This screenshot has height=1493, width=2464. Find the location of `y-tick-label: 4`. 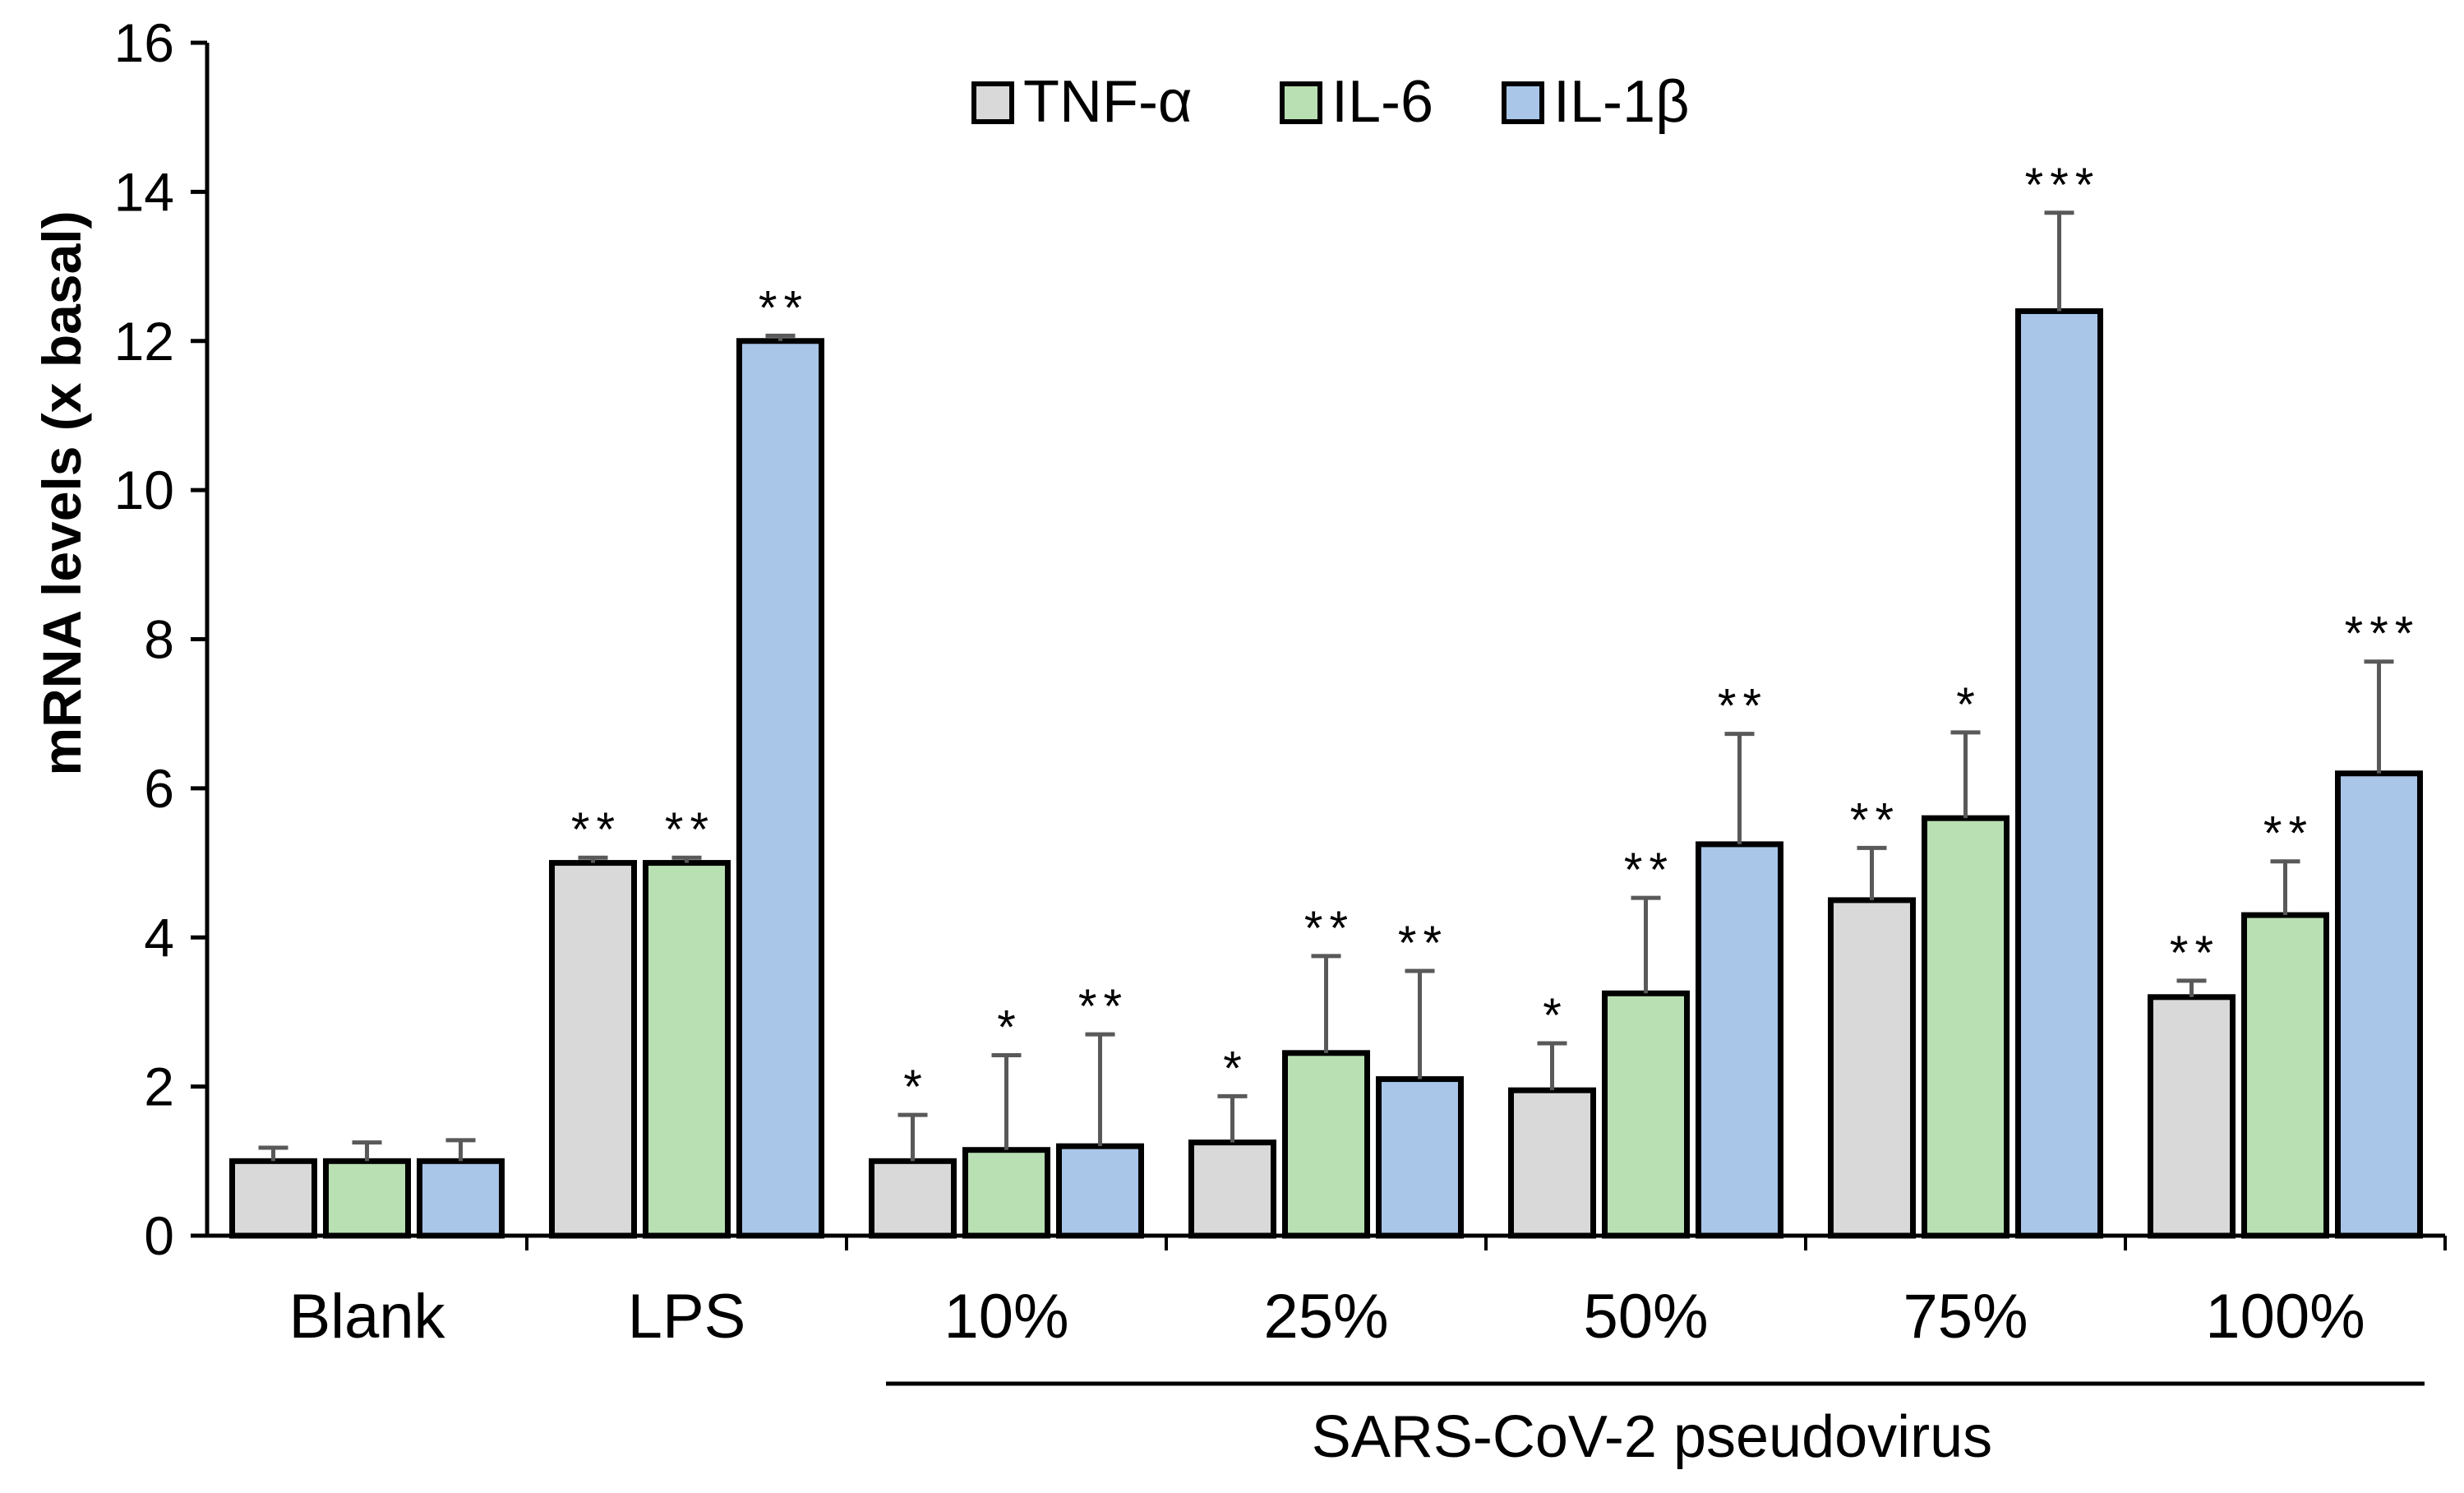

y-tick-label: 4 is located at coordinates (159, 937).